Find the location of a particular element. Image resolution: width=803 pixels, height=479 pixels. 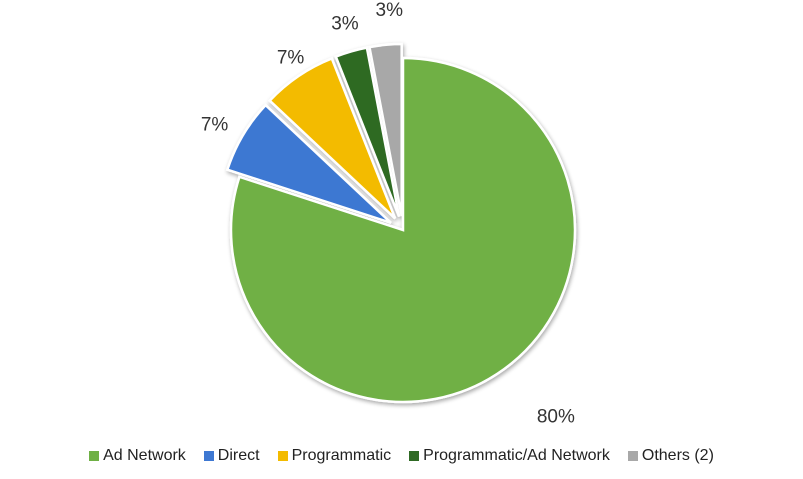

legend-label: Programmatic/Ad Network is located at coordinates (516, 455).